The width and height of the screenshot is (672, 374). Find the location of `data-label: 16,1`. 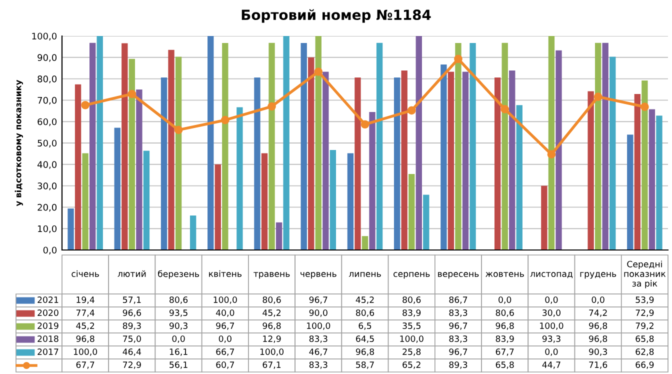

data-label: 16,1 is located at coordinates (179, 352).